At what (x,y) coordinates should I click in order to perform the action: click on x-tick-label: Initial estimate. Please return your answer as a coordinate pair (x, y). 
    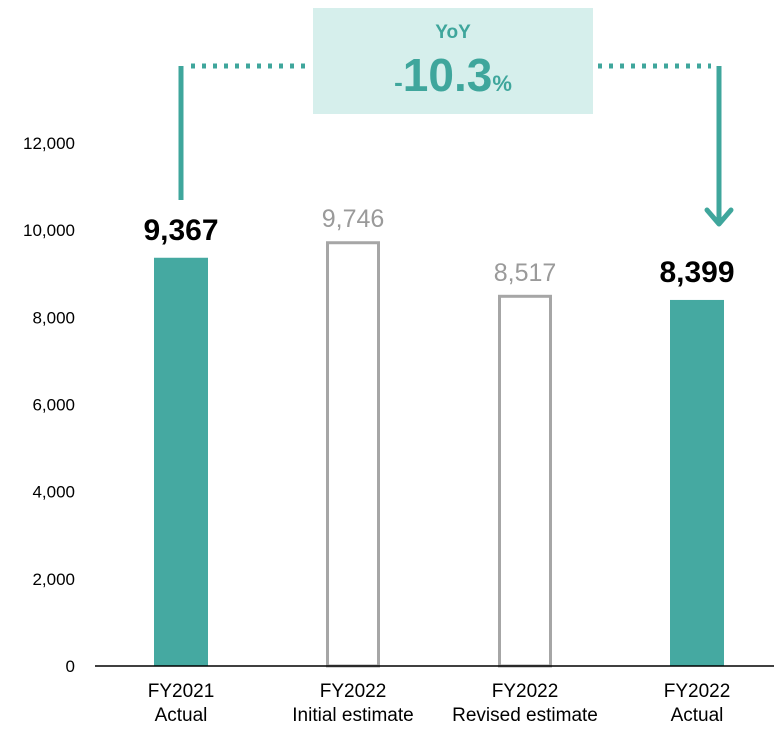
    Looking at the image, I should click on (352, 715).